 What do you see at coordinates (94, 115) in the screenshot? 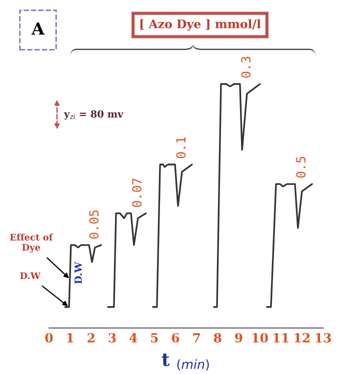
I see `annotation: y$_{zi}$ = 80 mv` at bounding box center [94, 115].